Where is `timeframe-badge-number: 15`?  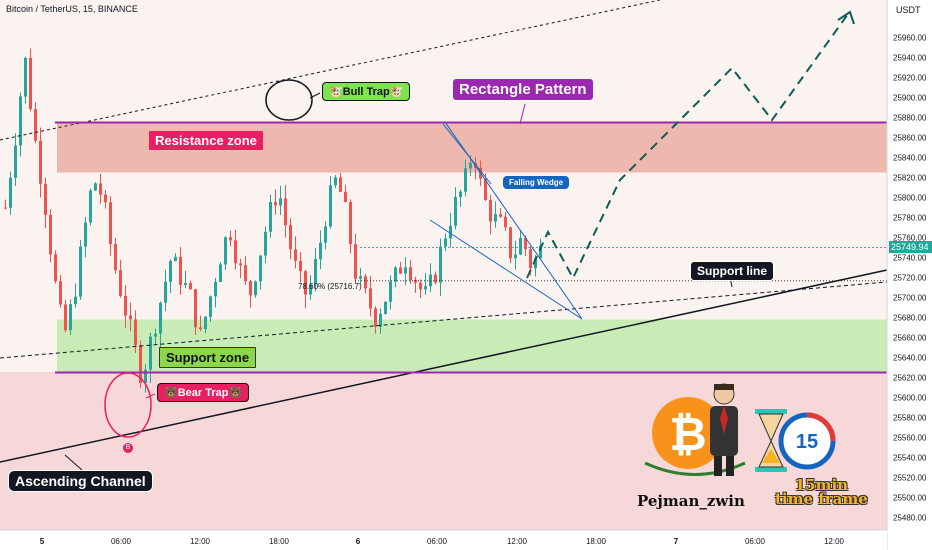
timeframe-badge-number: 15 is located at coordinates (807, 442).